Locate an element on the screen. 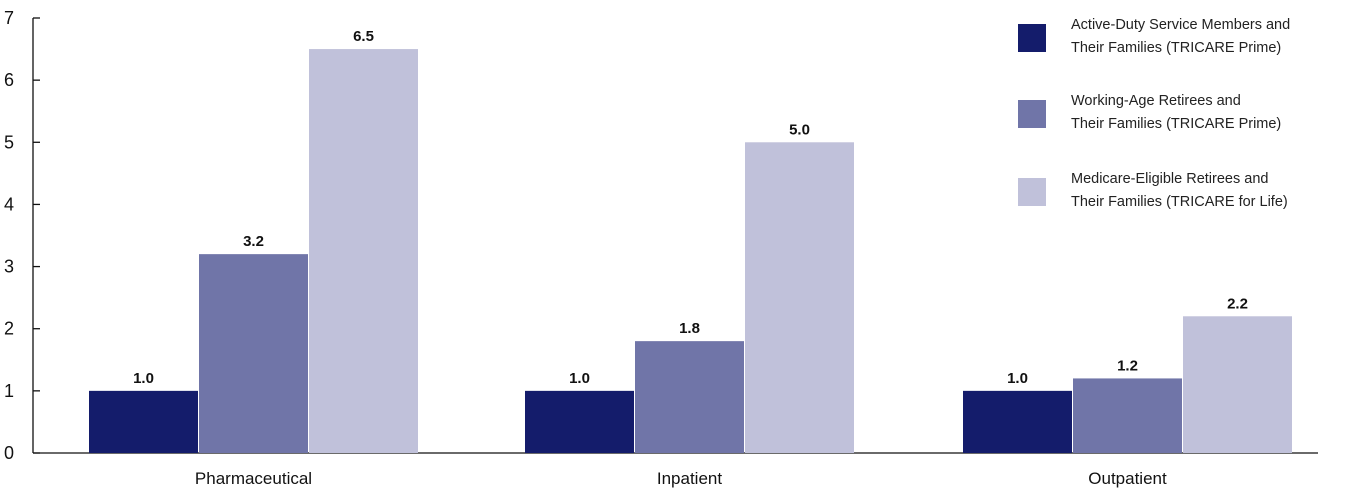 The image size is (1348, 494). data-label: 3.2 is located at coordinates (253, 241).